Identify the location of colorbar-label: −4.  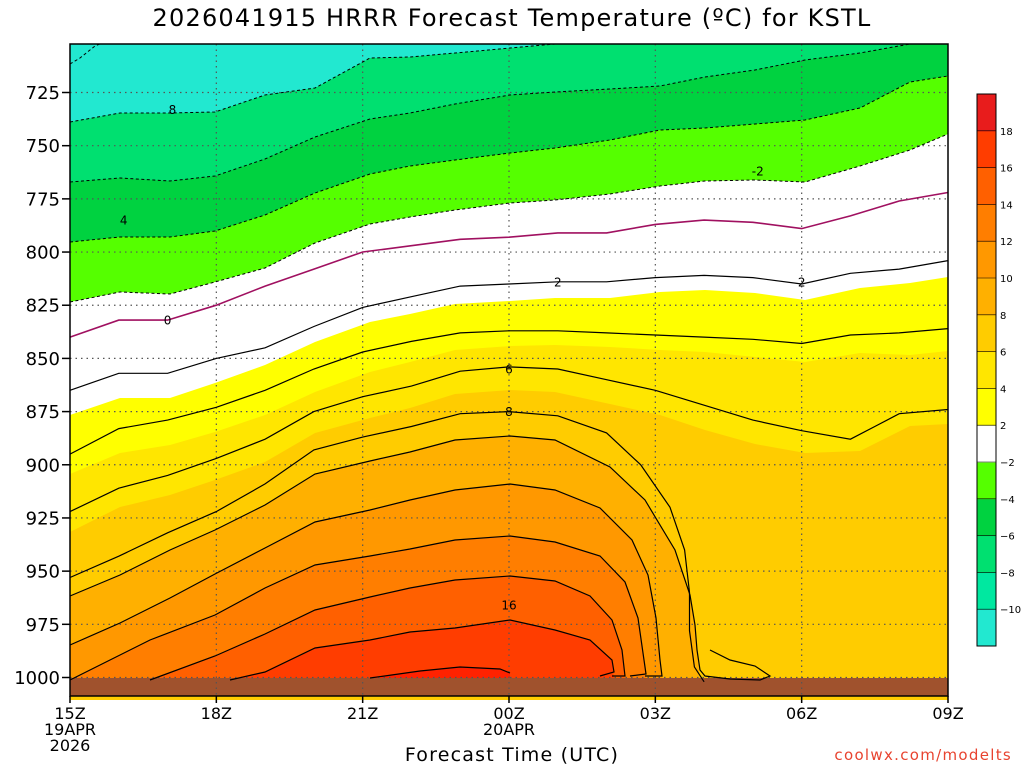
(1007, 500).